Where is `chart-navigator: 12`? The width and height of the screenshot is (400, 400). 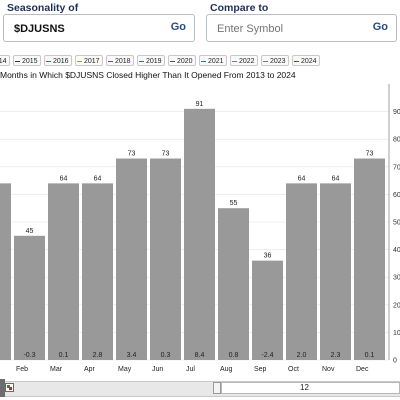
chart-navigator: 12 is located at coordinates (200, 388).